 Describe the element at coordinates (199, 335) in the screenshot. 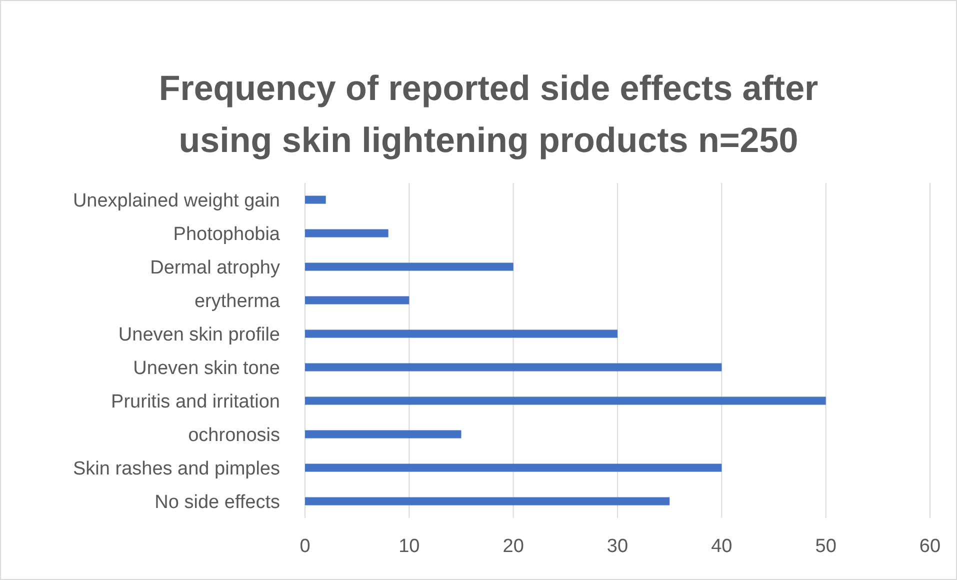

I see `y-tick-label: Uneven skin profile` at that location.